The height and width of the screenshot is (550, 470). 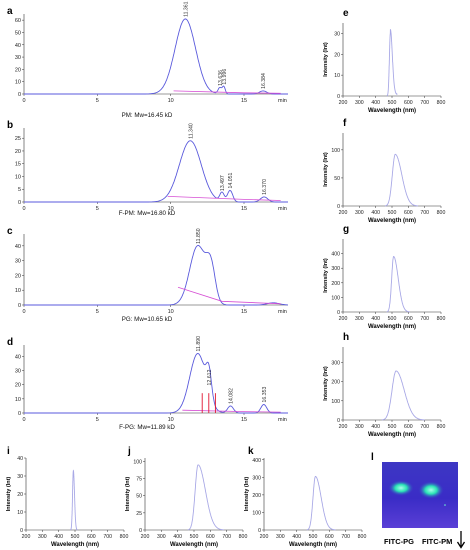 What do you see at coordinates (282, 312) in the screenshot?
I see `x-unit-label-c: min` at bounding box center [282, 312].